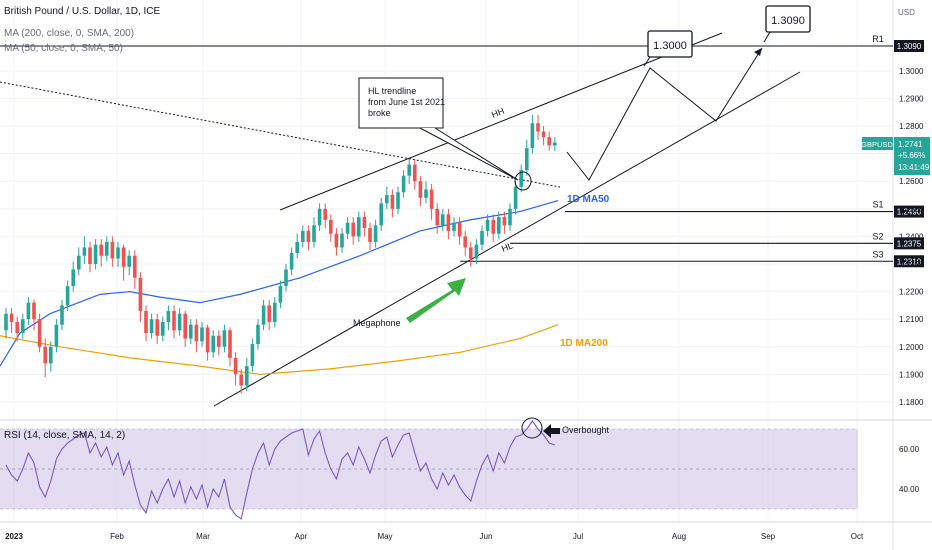  What do you see at coordinates (906, 12) in the screenshot?
I see `currency-label: USD` at bounding box center [906, 12].